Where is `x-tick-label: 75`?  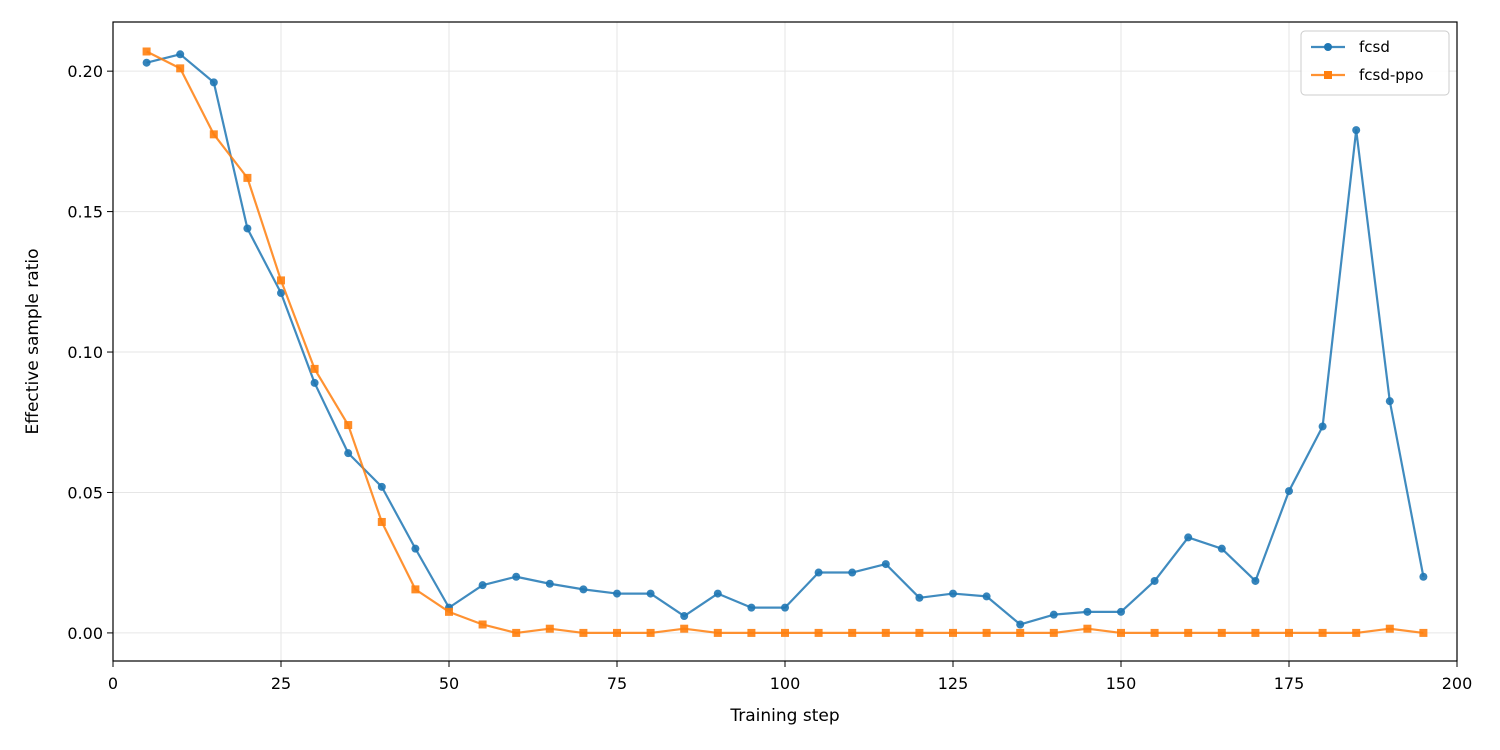
x-tick-label: 75 is located at coordinates (617, 683).